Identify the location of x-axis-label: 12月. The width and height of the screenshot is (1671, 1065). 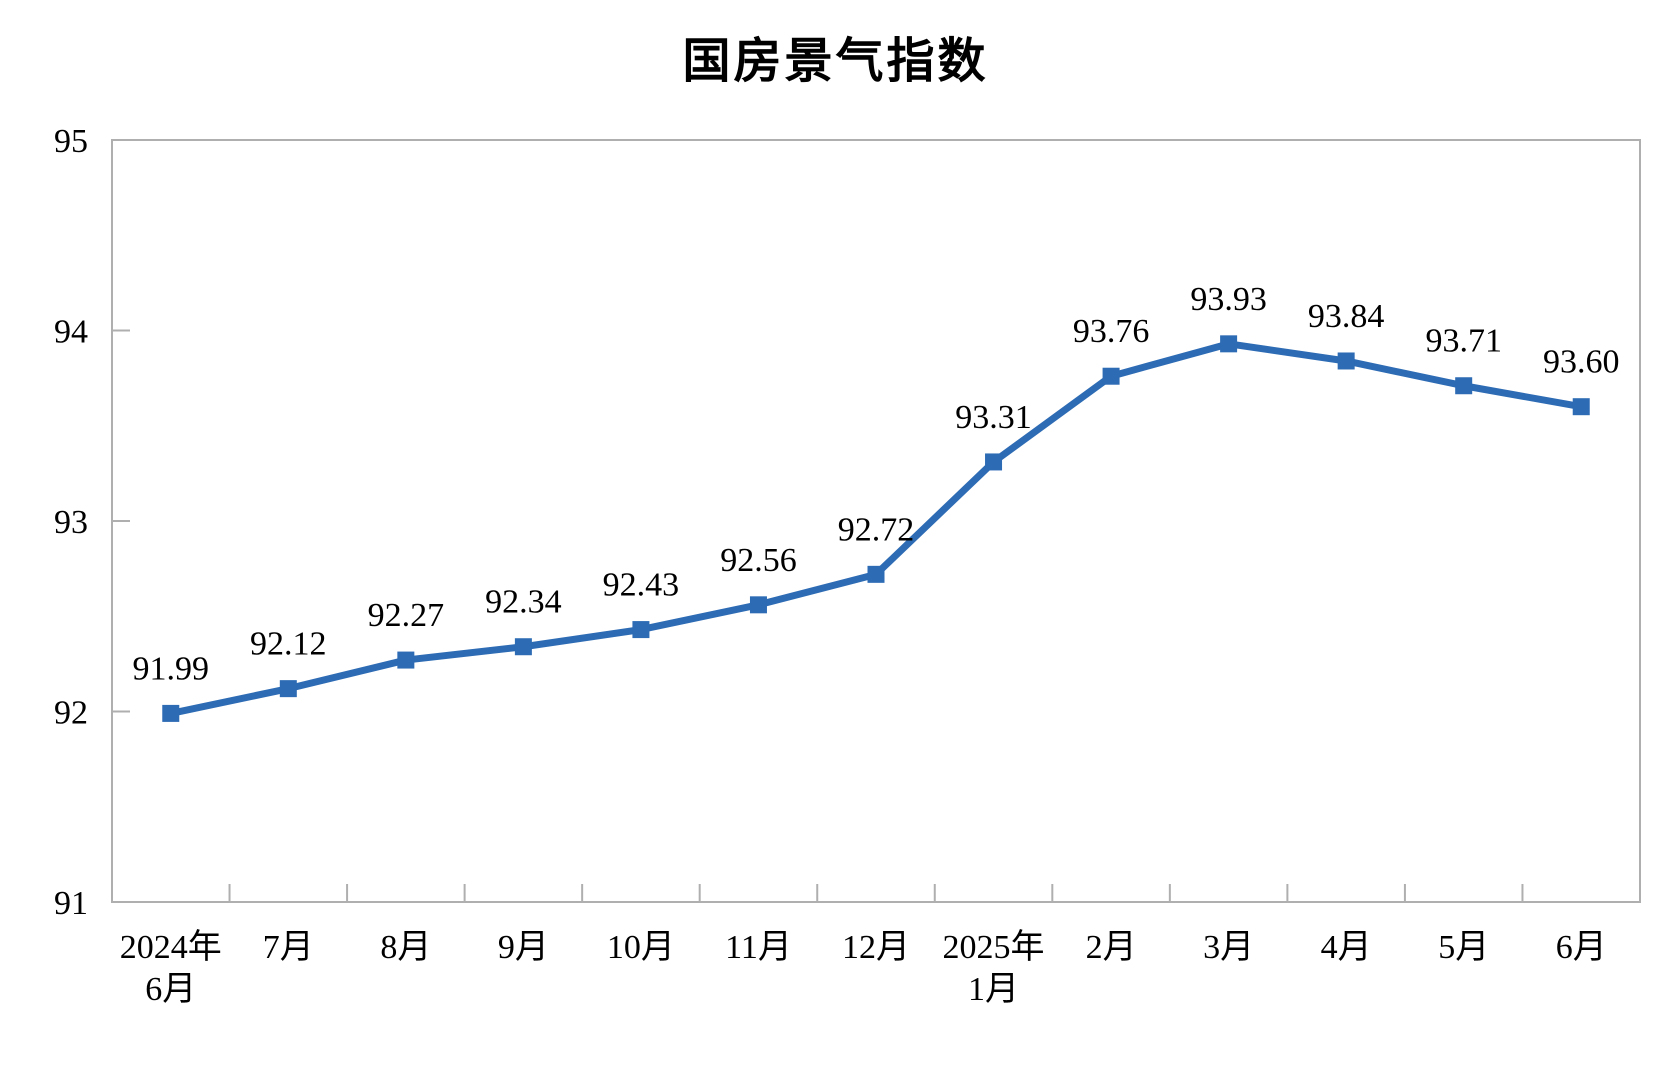
(876, 947).